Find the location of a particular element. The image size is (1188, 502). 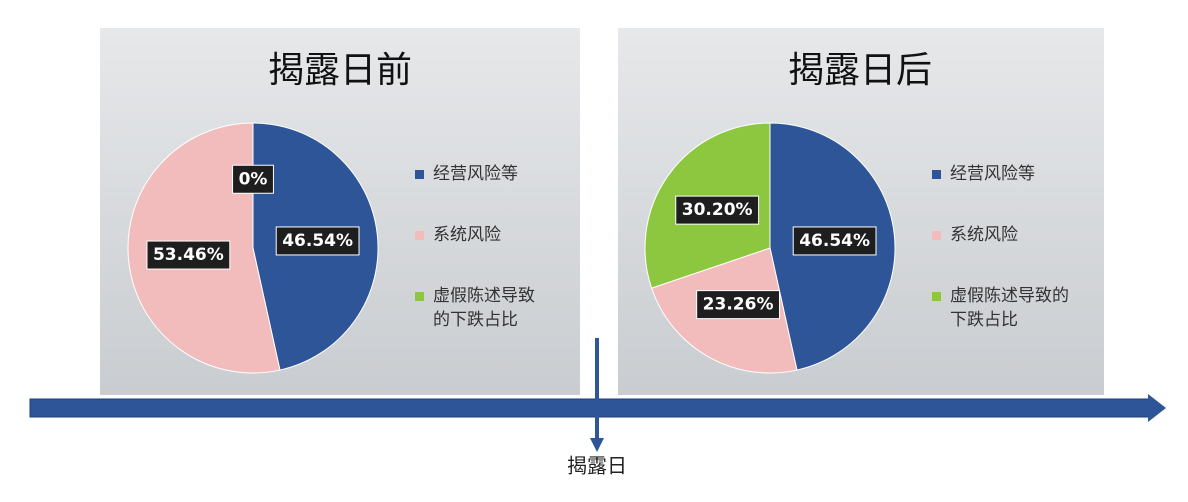

data-label: 30.20% is located at coordinates (717, 210).